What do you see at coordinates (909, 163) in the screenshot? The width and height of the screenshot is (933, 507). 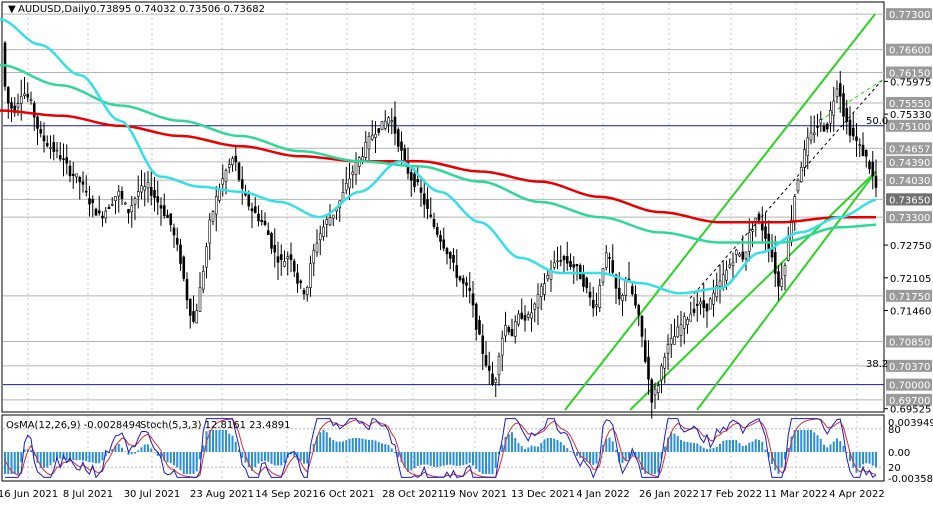 I see `price-tag-label: 0.74390` at bounding box center [909, 163].